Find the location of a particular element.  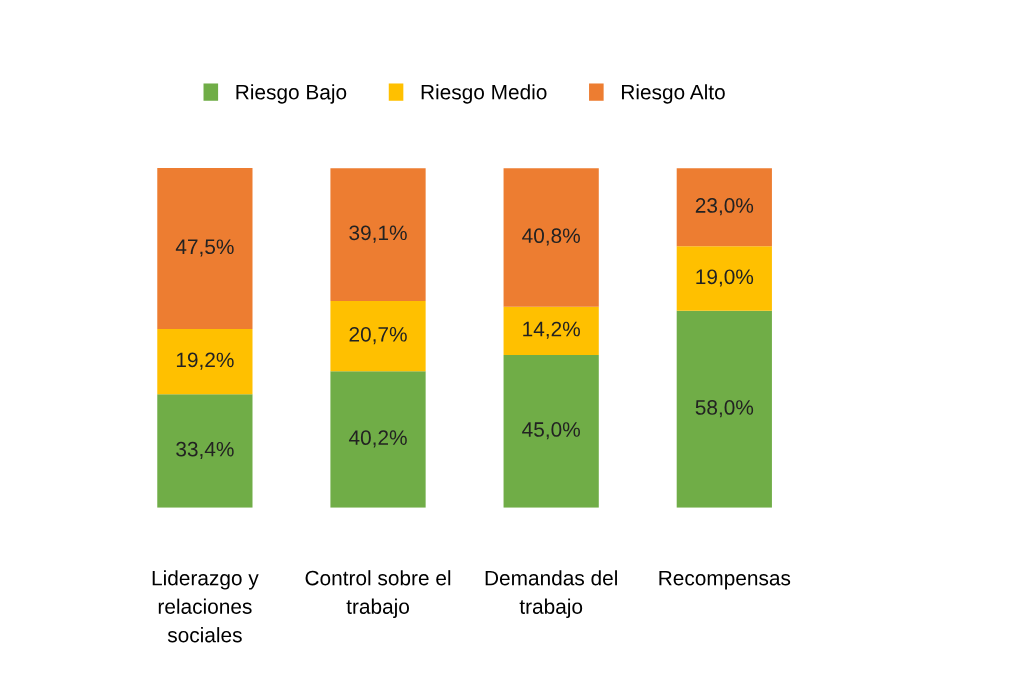

data-label: 47,5% is located at coordinates (204, 248).